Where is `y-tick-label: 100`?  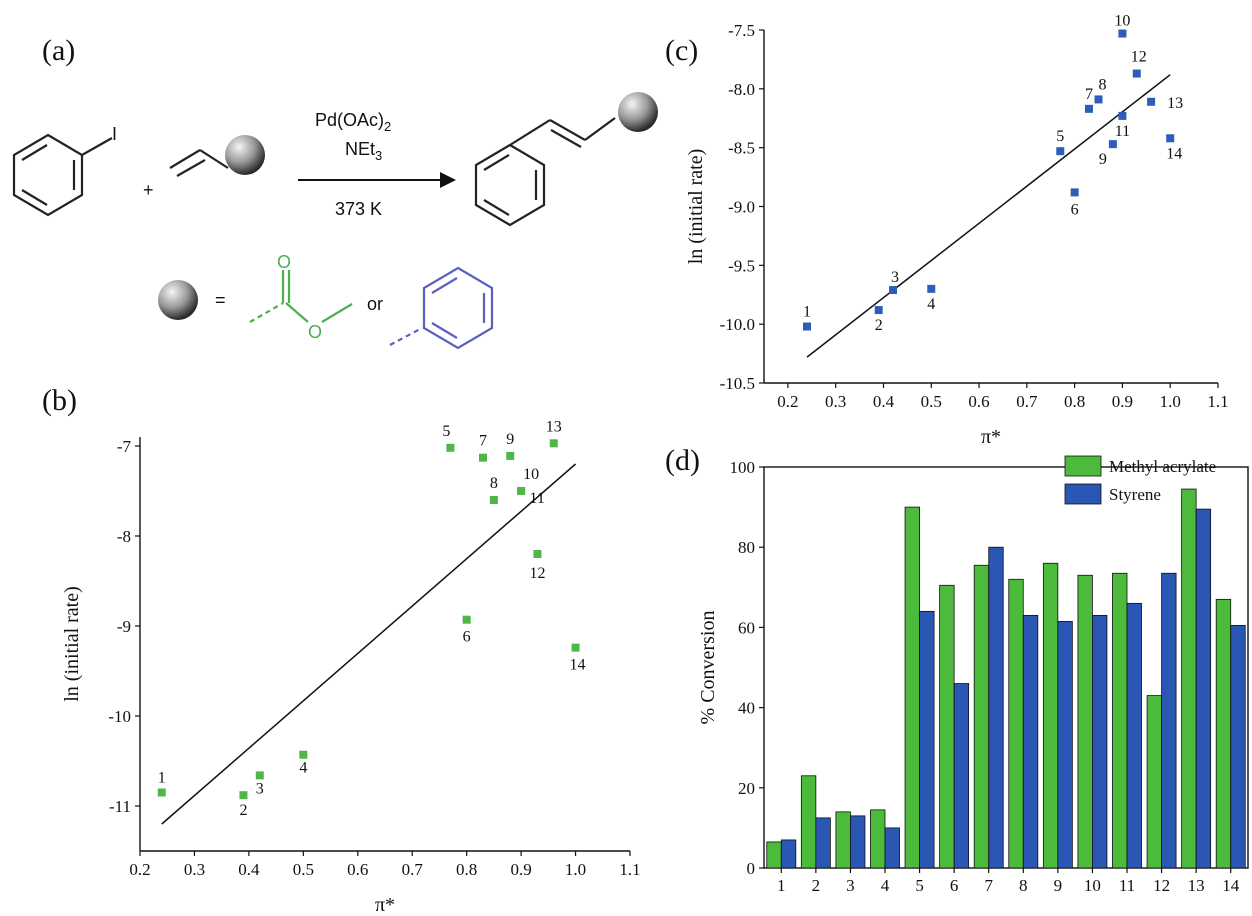
y-tick-label: 100 is located at coordinates (743, 467).